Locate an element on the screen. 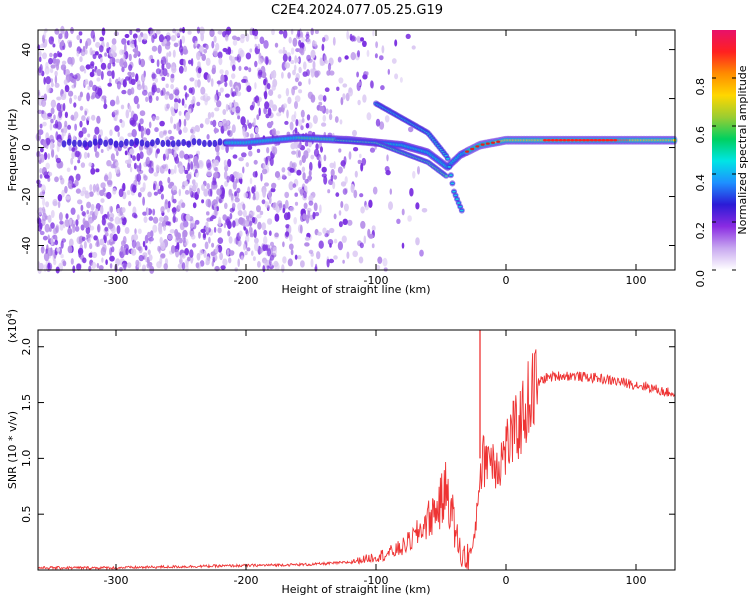 The width and height of the screenshot is (750, 600). y-tick-label: -40 is located at coordinates (26, 246).